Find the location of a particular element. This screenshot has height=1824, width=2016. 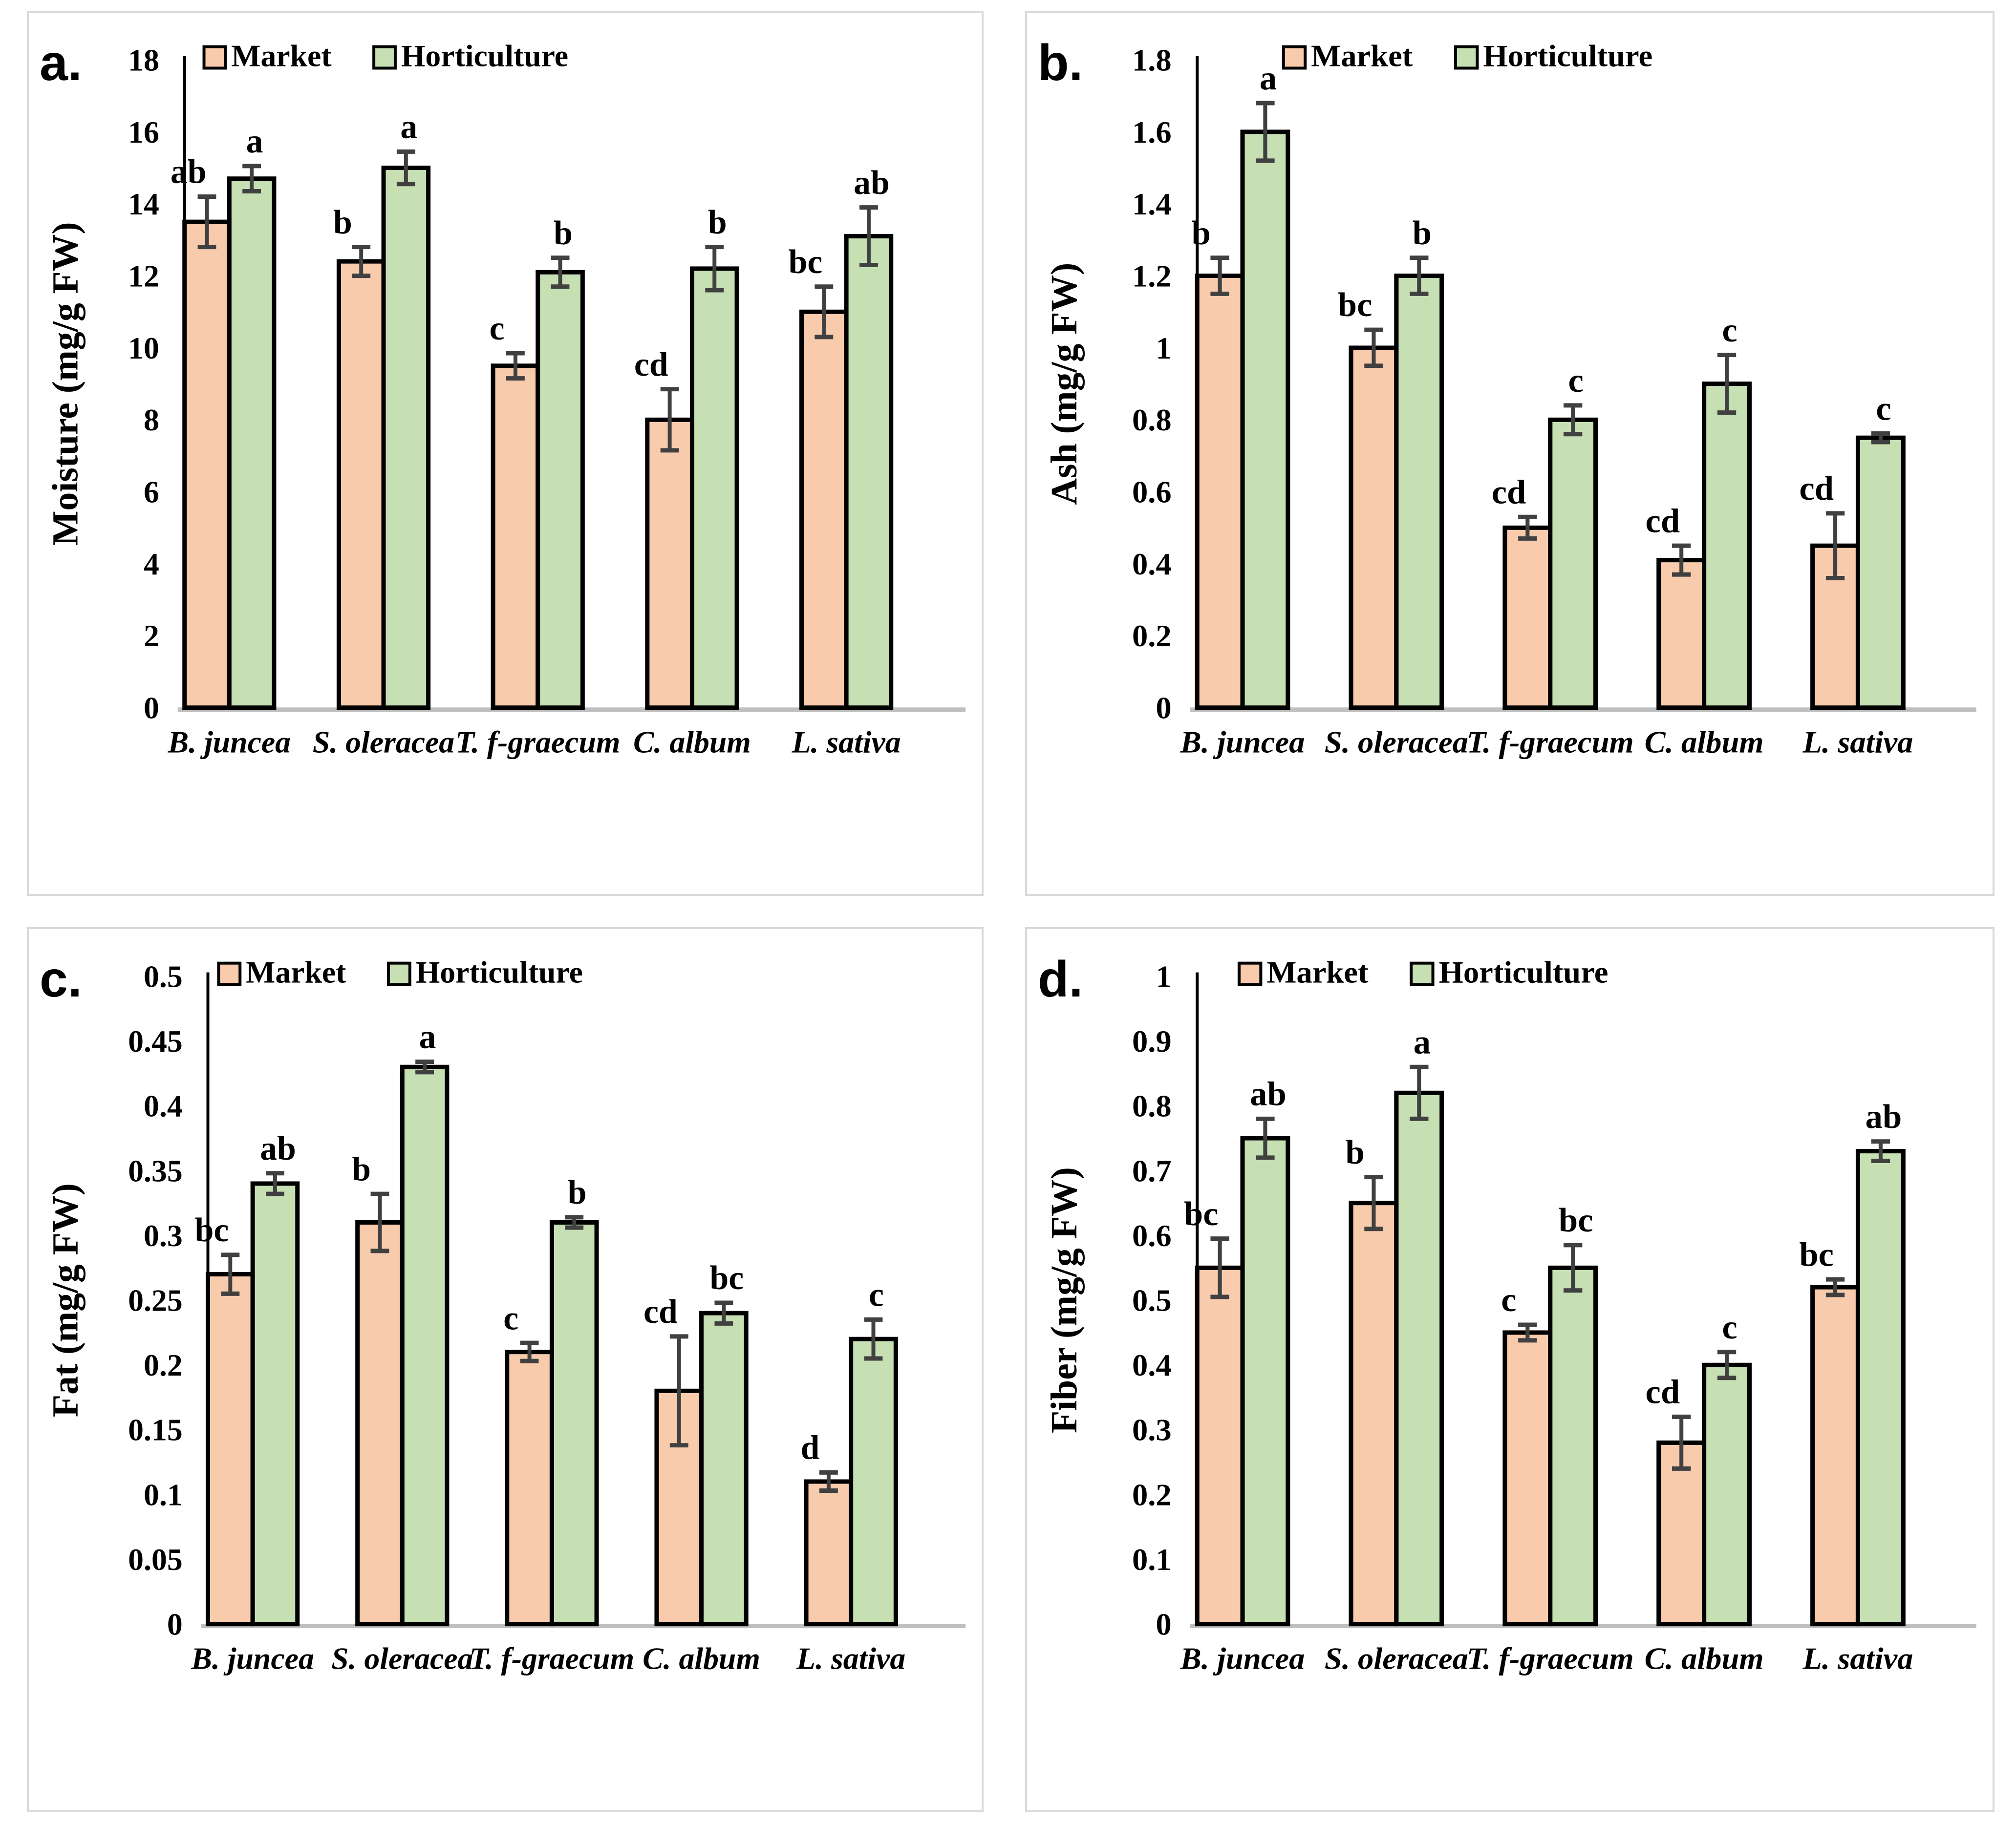

x-category-label: T. f-graecum is located at coordinates (1550, 743).